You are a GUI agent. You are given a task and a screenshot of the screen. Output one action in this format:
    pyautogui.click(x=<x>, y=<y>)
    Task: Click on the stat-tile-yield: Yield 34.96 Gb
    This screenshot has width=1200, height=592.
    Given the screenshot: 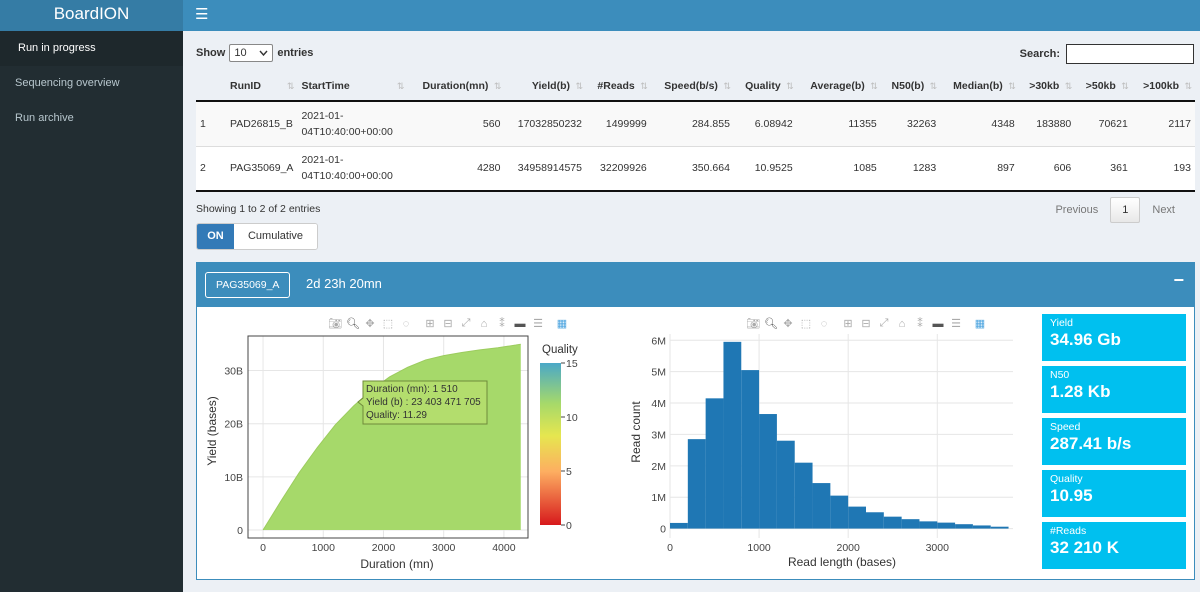 What is the action you would take?
    pyautogui.click(x=1114, y=337)
    